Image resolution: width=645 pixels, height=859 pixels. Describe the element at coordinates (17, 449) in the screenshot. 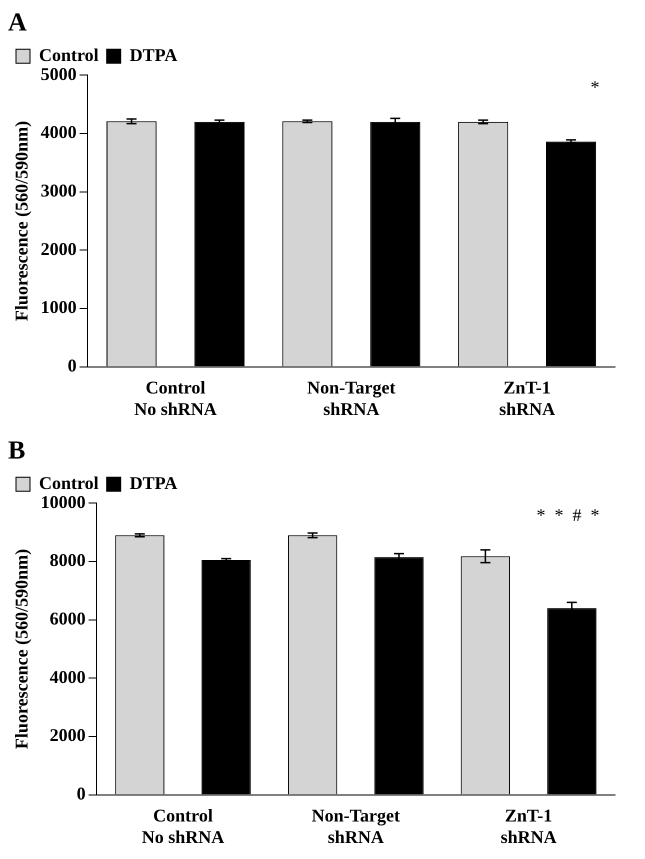

I see `chart-title: B` at that location.